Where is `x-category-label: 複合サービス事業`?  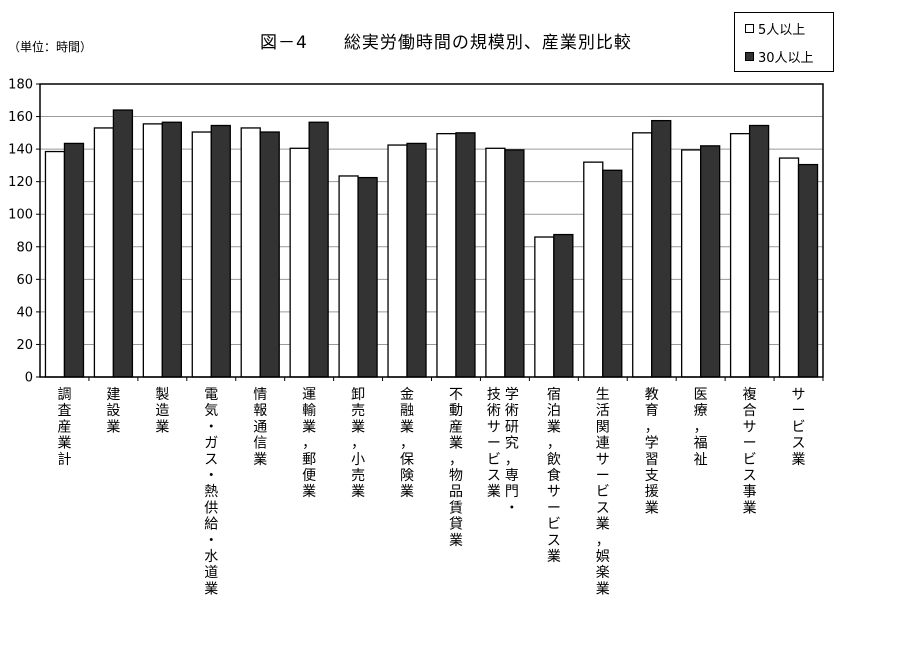 x-category-label: 複合サービス事業 is located at coordinates (750, 451).